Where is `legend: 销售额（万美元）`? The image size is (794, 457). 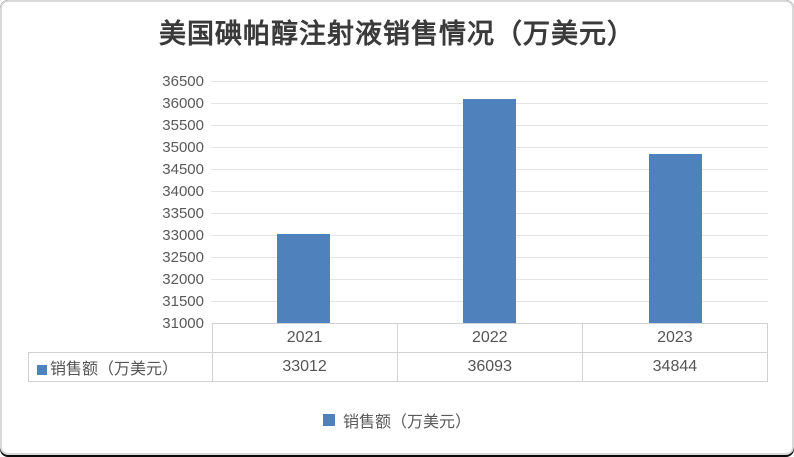 legend: 销售额（万美元） is located at coordinates (397, 420).